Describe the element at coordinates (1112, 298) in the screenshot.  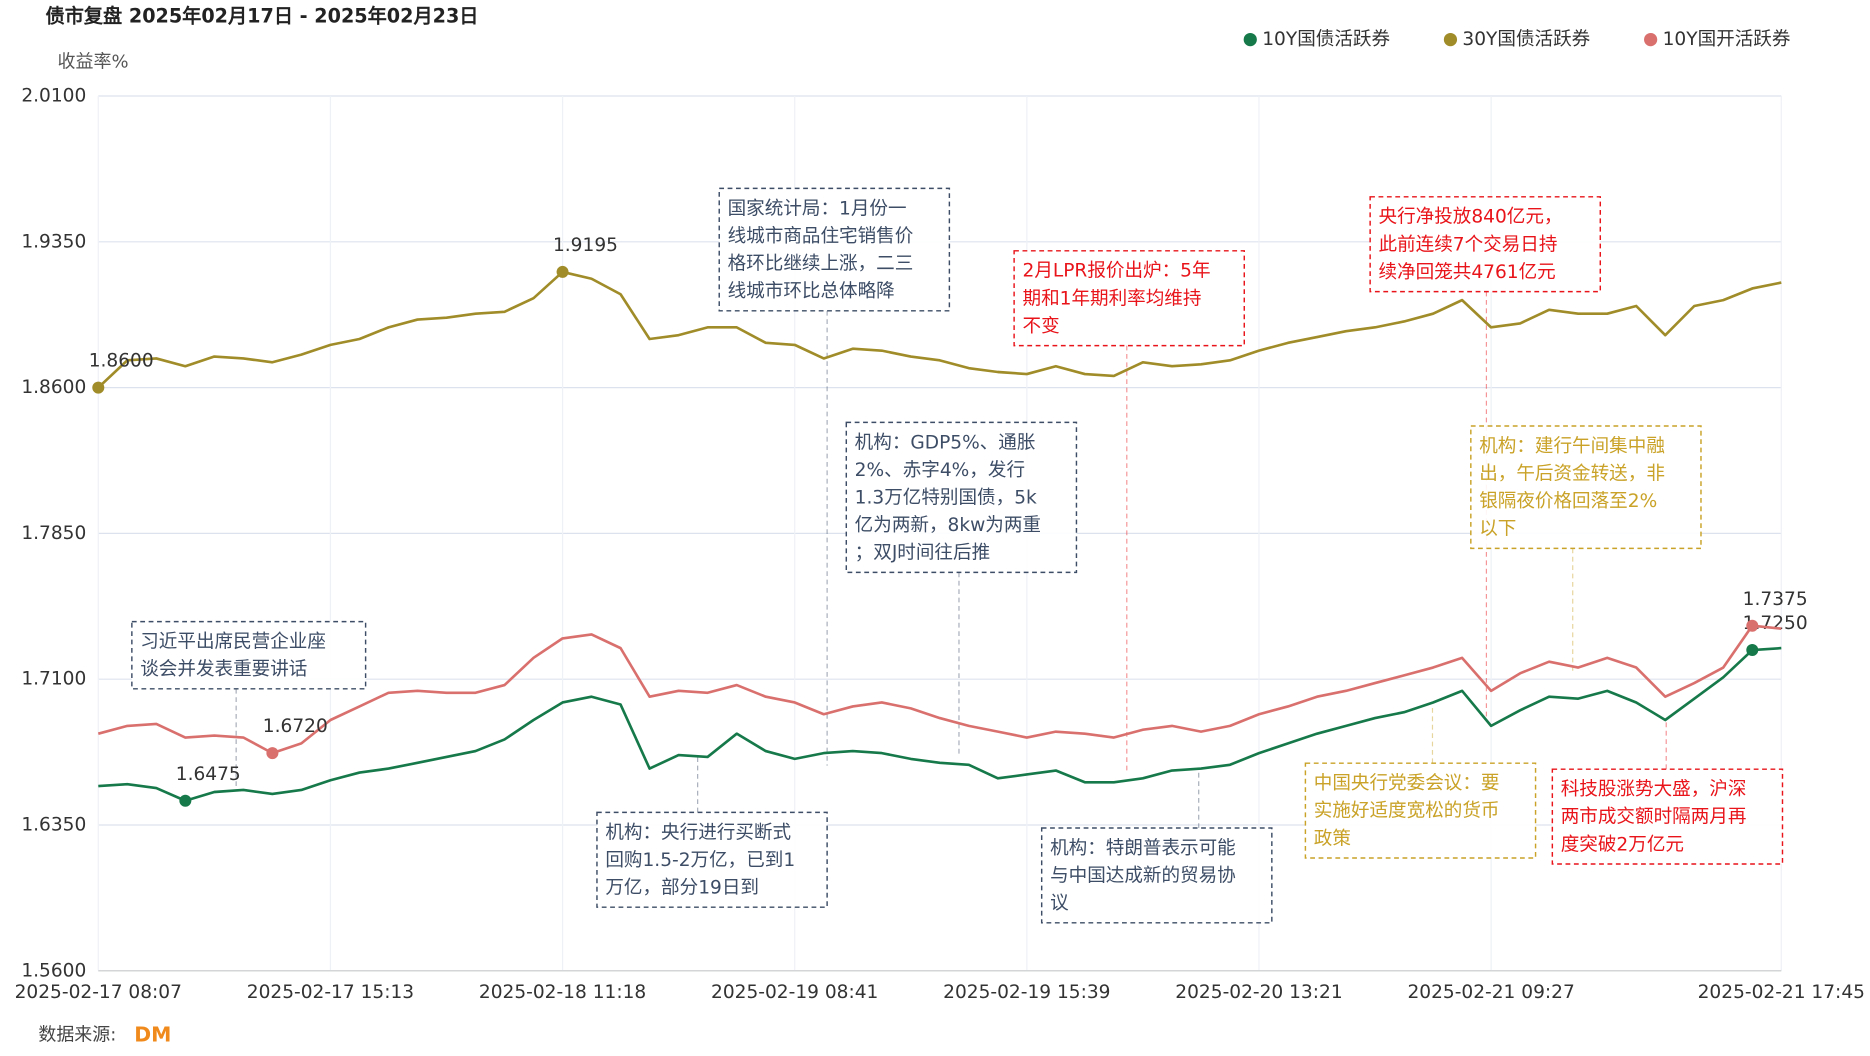
I see `annotation-text: 期和1年期利率均维持` at that location.